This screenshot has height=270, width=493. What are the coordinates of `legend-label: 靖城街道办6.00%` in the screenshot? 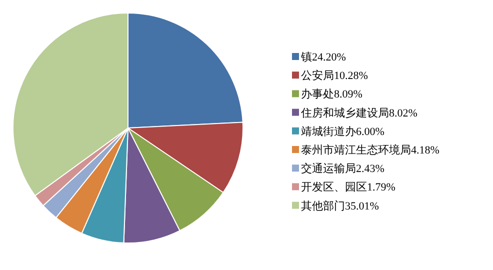 It's located at (342, 131).